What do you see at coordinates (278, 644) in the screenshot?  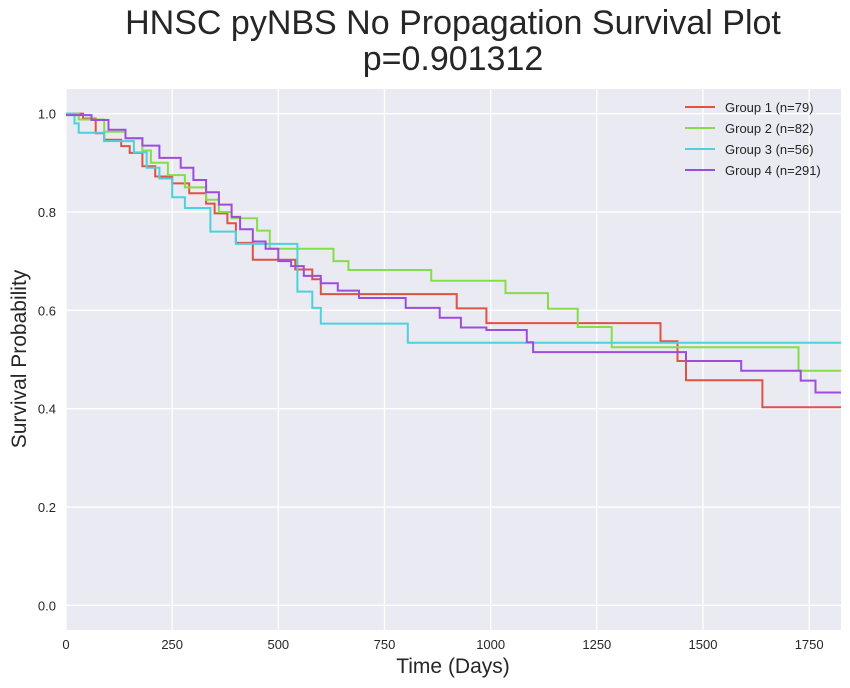 I see `x-tick-label: 500` at bounding box center [278, 644].